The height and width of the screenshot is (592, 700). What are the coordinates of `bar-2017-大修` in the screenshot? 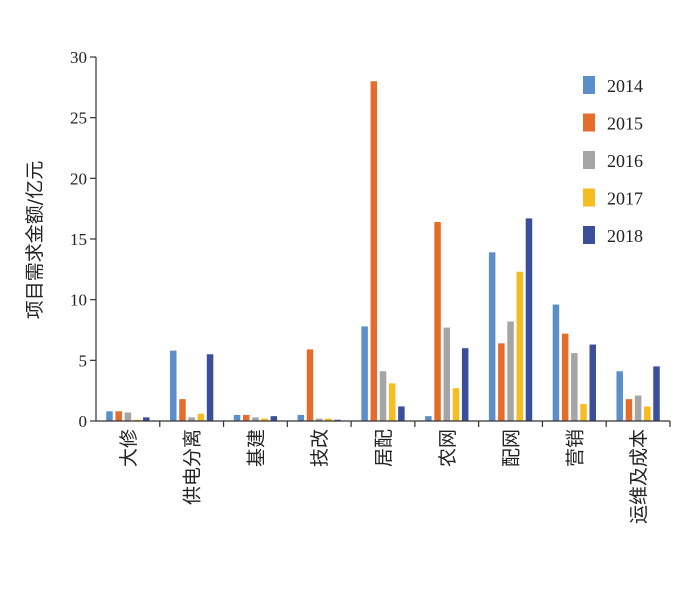 It's located at (137, 420).